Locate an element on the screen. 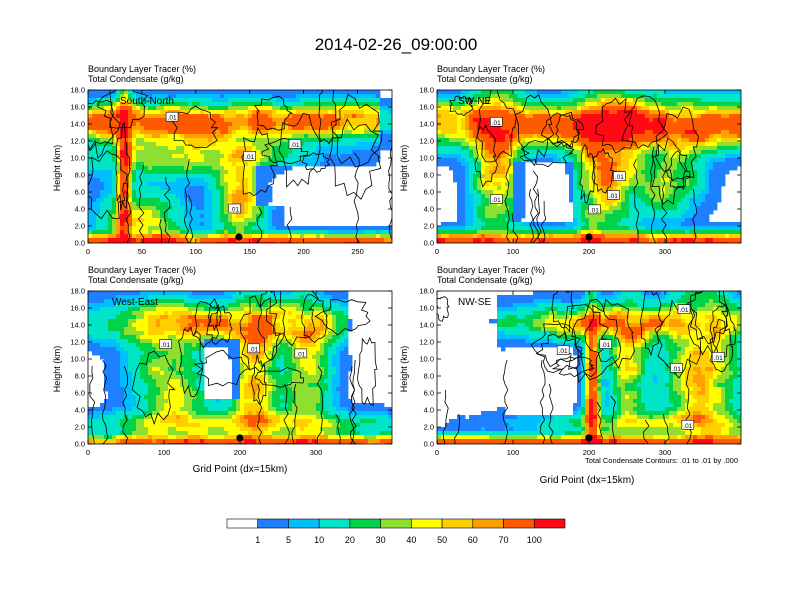  y-tick-label: 14.0 is located at coordinates (77, 124).